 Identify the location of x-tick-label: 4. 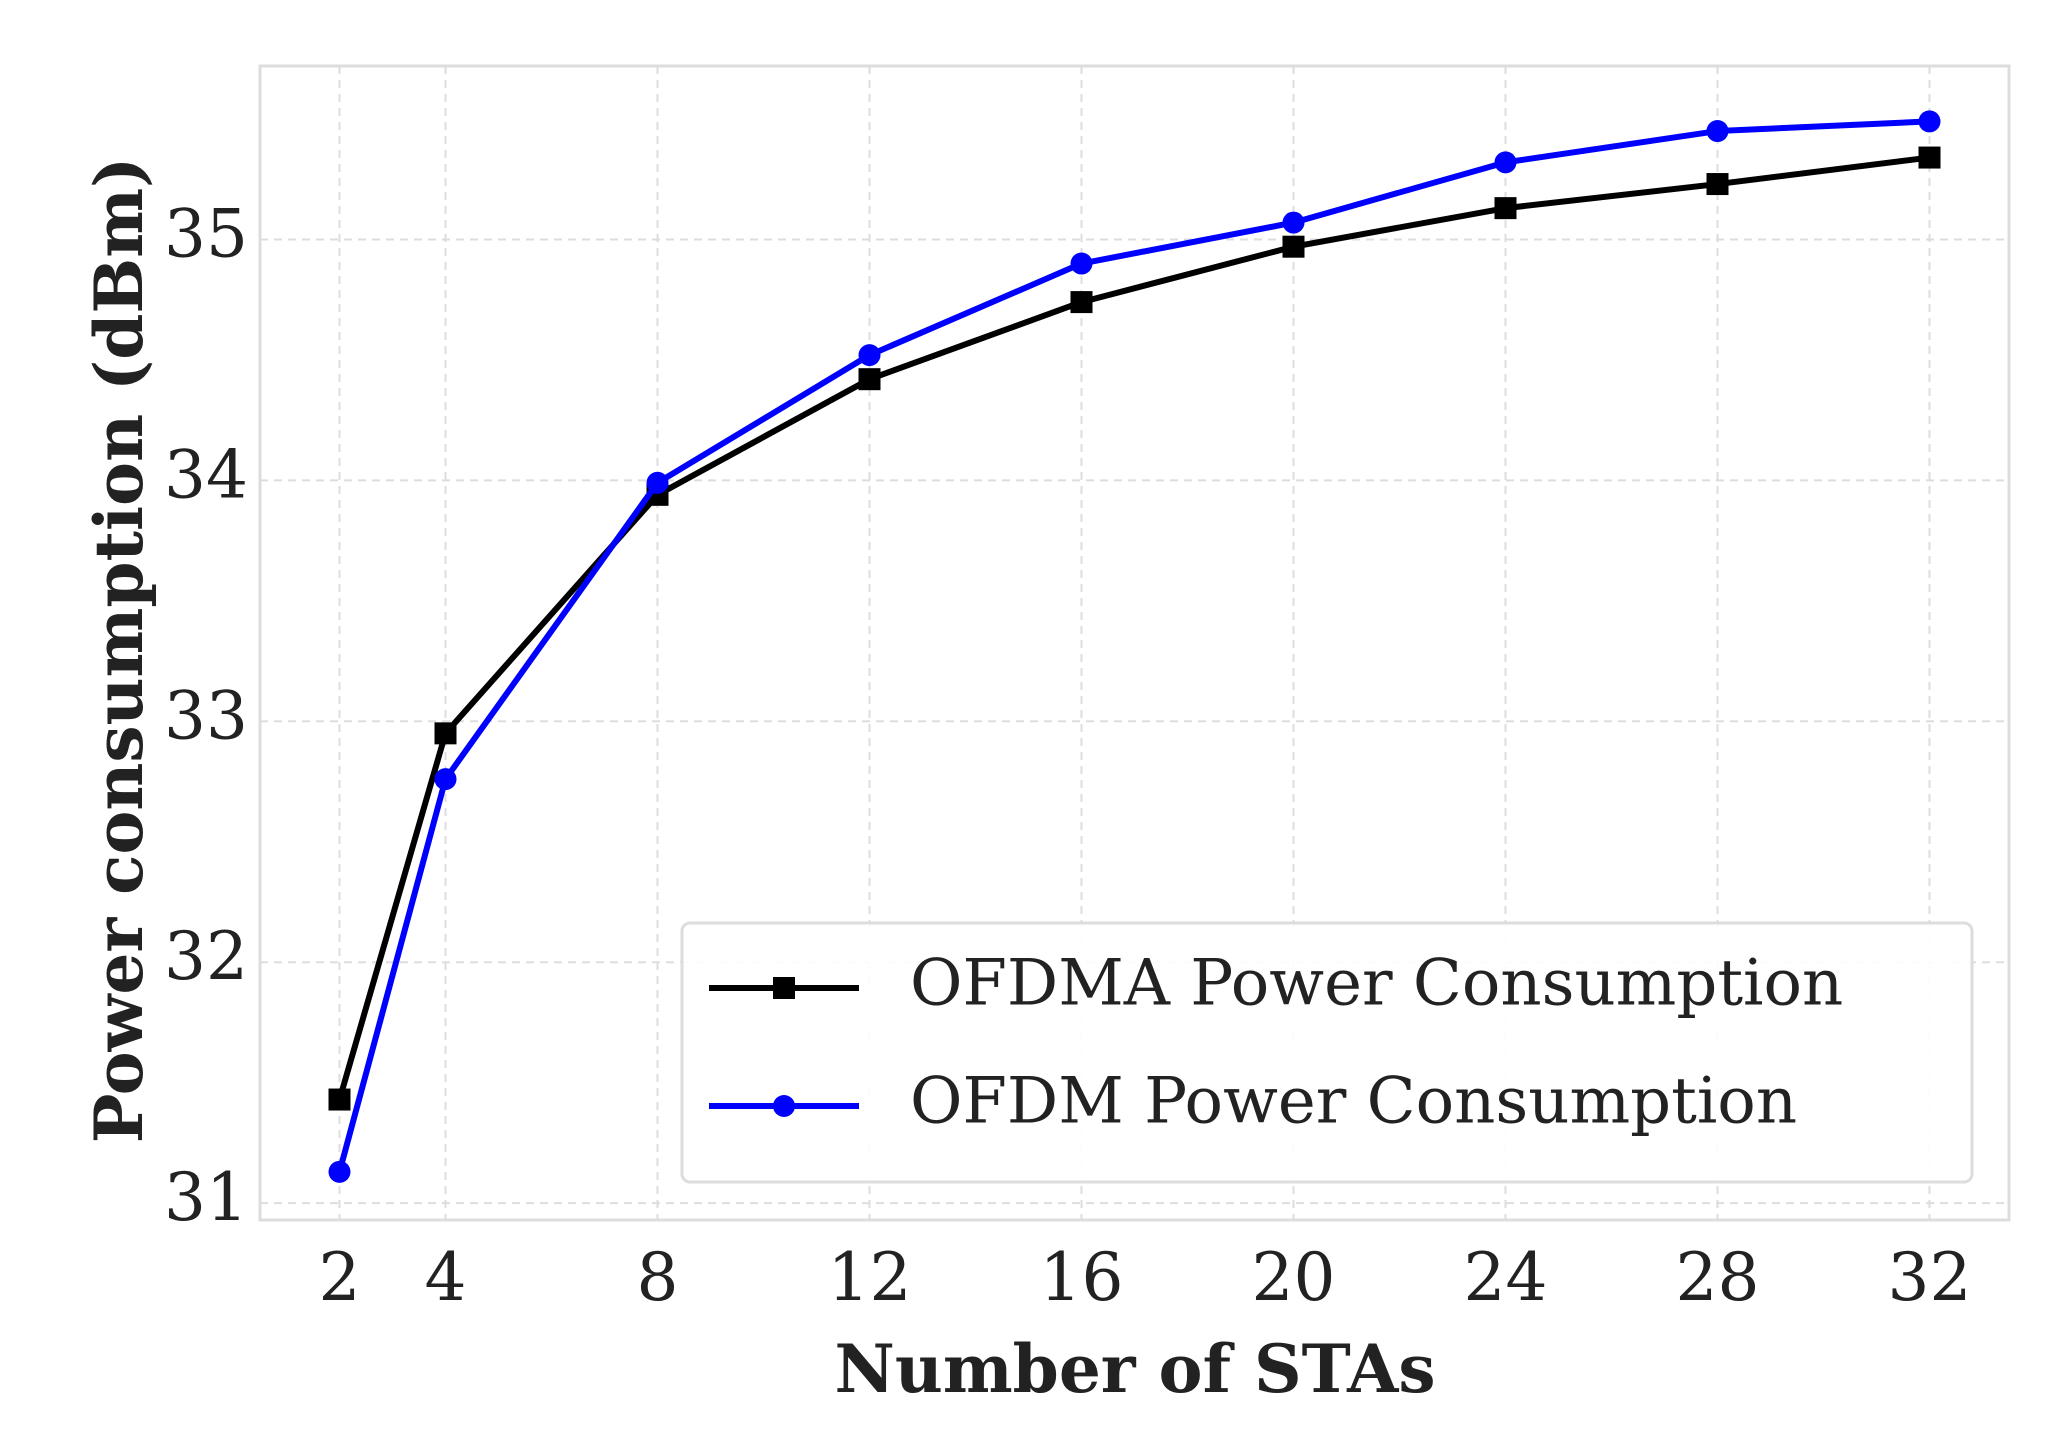
(446, 1277).